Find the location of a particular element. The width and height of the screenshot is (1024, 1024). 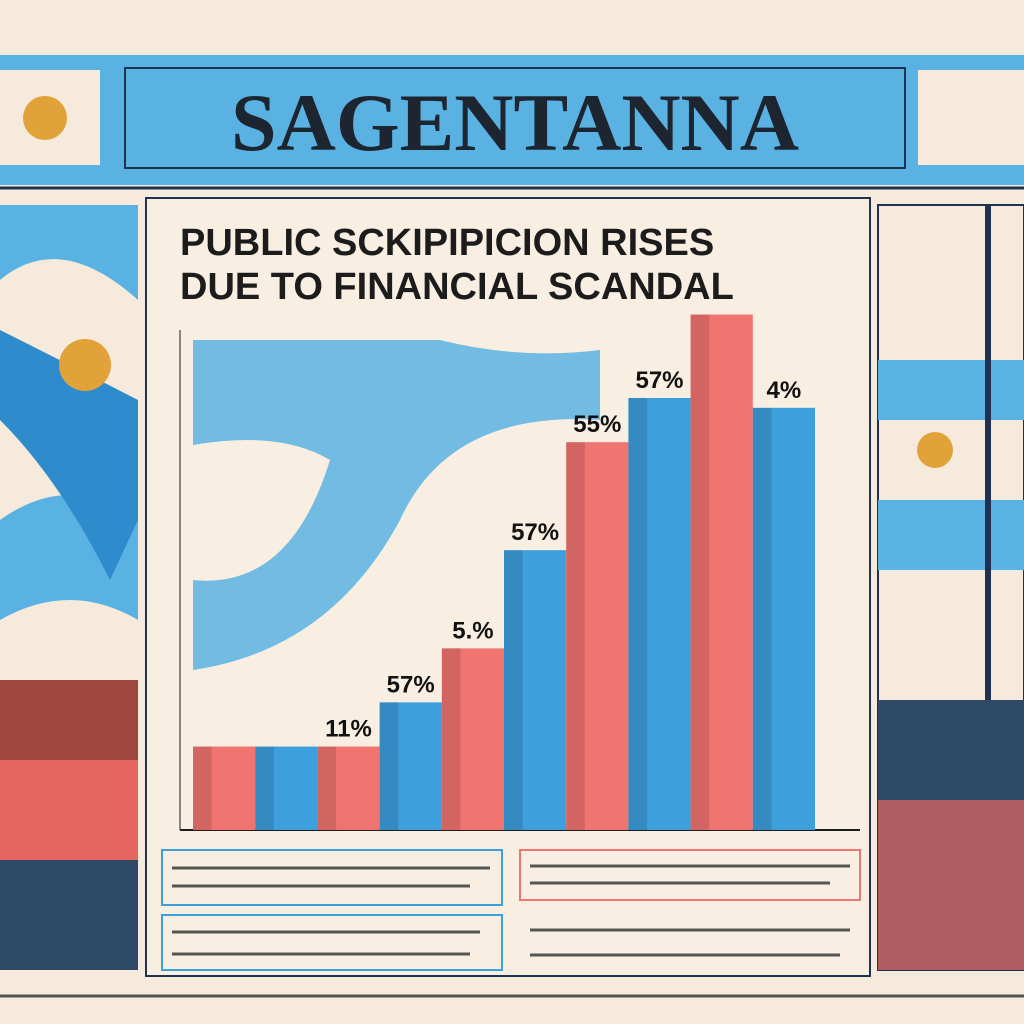

right-flag-sun is located at coordinates (935, 450).